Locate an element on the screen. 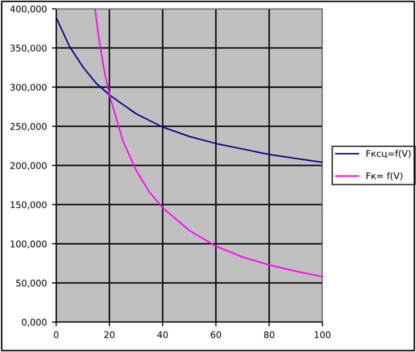 This screenshot has width=416, height=352. x-tick-label: 60 is located at coordinates (216, 334).